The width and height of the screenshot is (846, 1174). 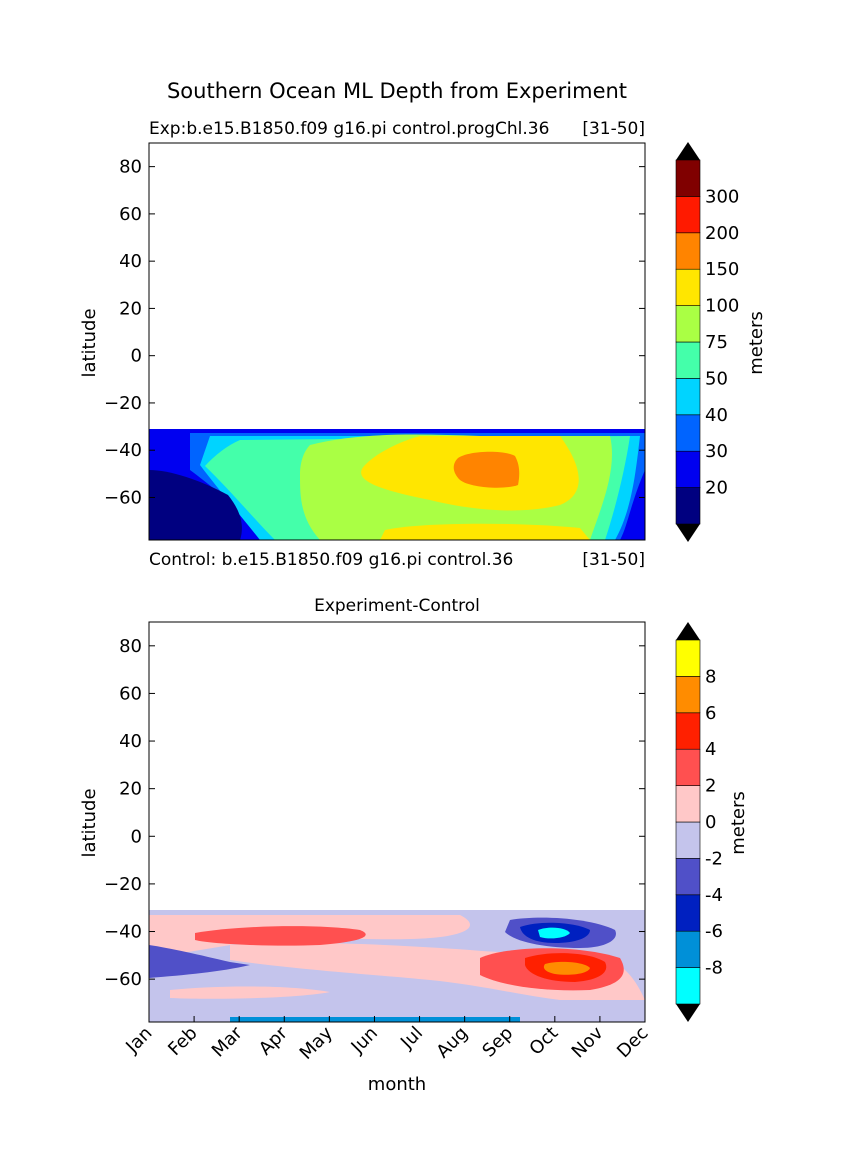 I want to click on top-ytick-label: 60, so click(x=130, y=214).